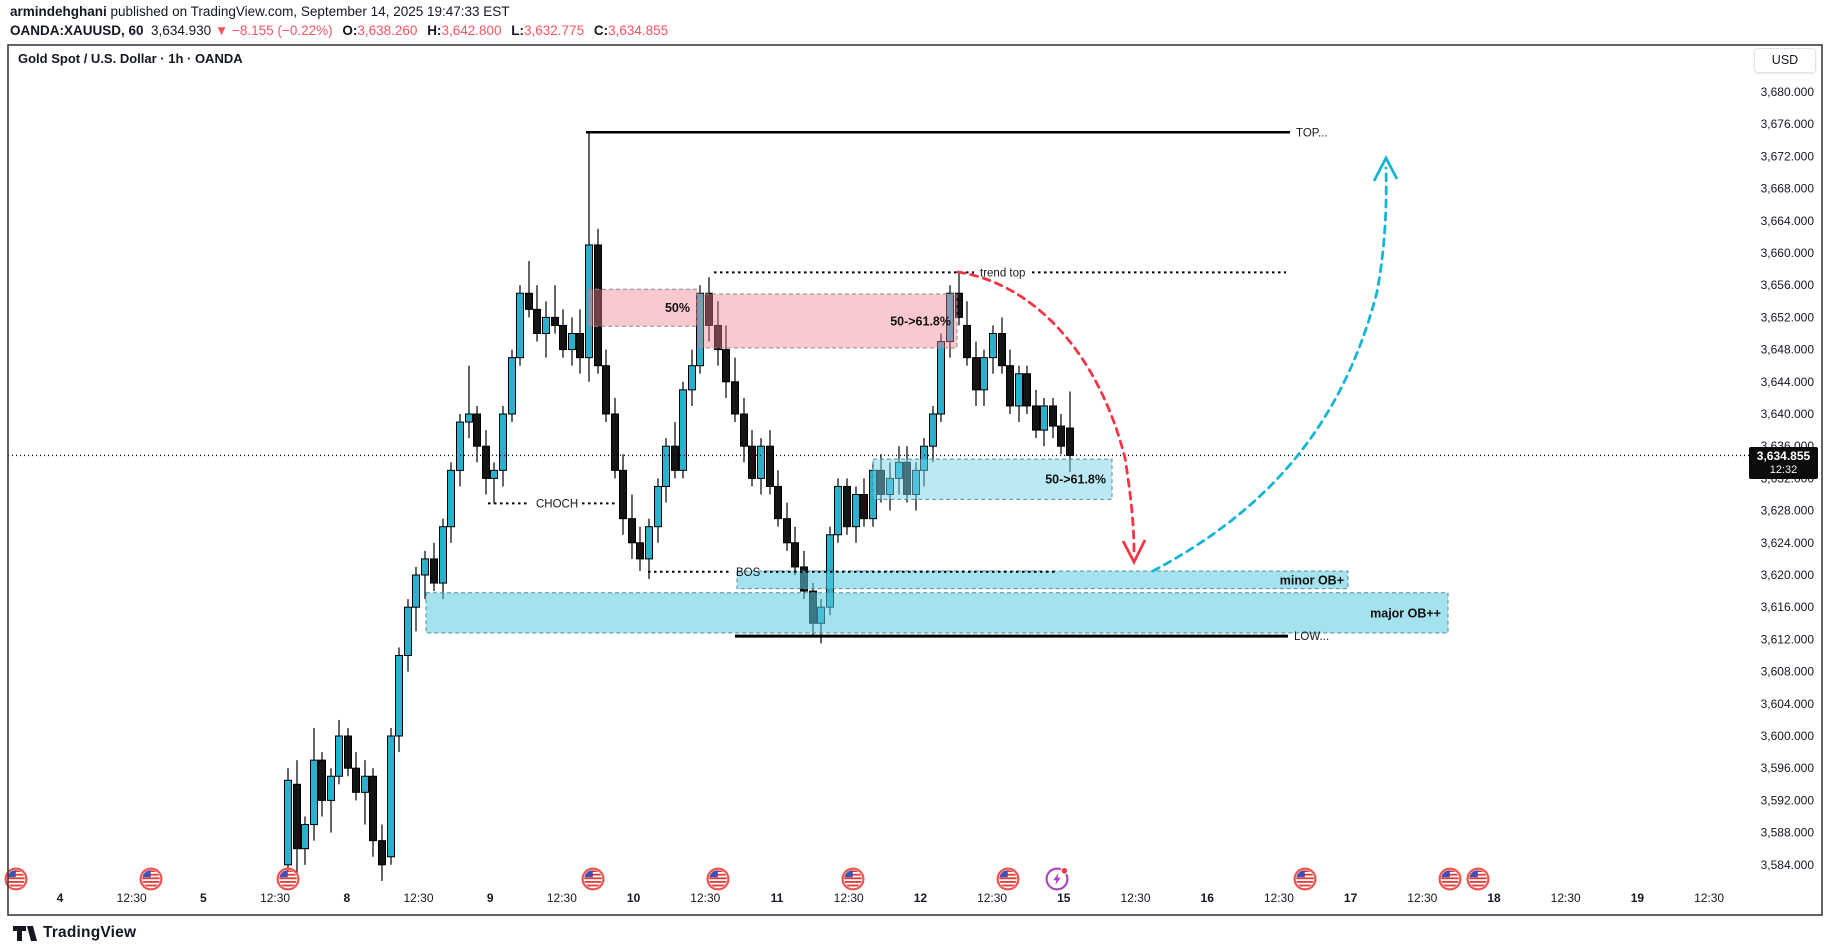 This screenshot has height=949, width=1829. Describe the element at coordinates (777, 898) in the screenshot. I see `x-axis-label: 11` at that location.